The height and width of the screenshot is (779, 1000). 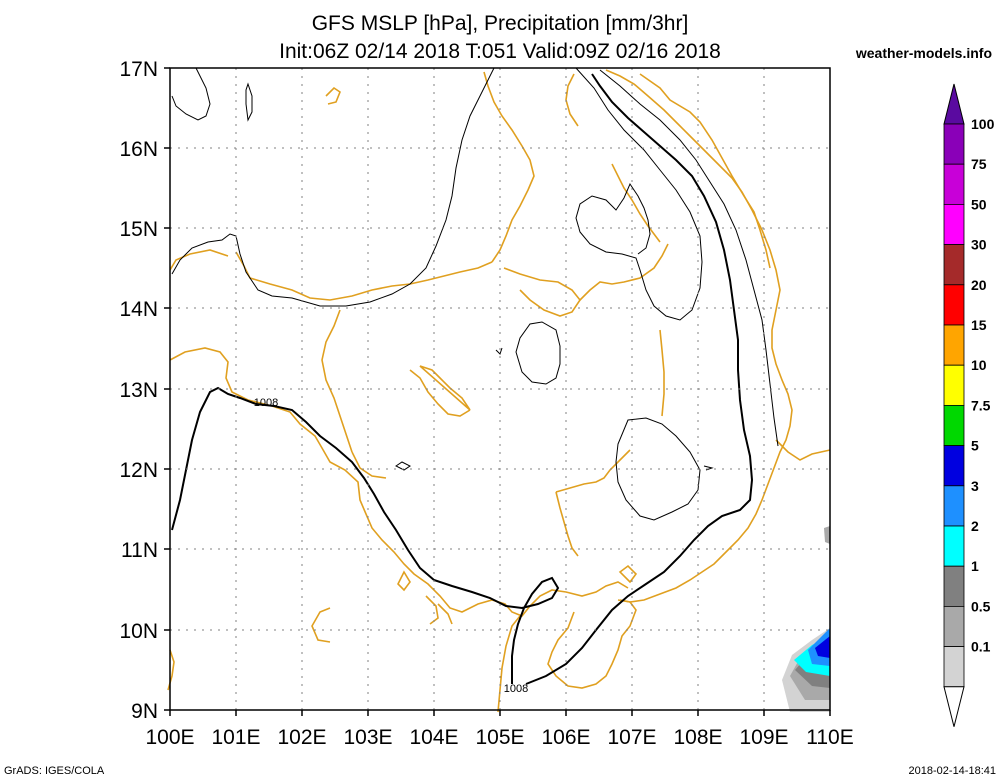 What do you see at coordinates (433, 737) in the screenshot?
I see `lon-label: 104E` at bounding box center [433, 737].